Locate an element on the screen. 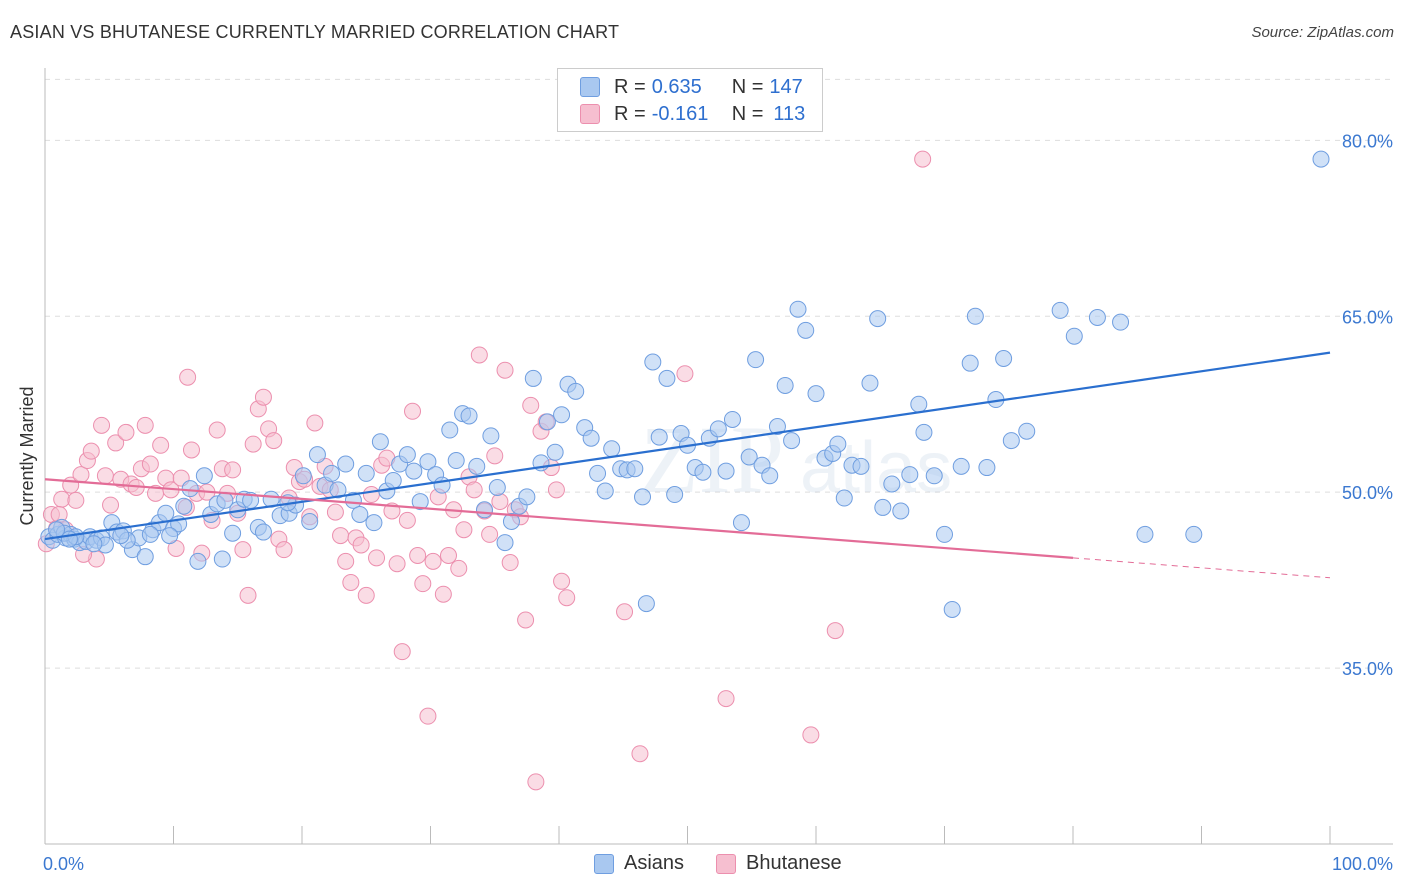  y-tick-label: 80.0% is located at coordinates (1367, 141).